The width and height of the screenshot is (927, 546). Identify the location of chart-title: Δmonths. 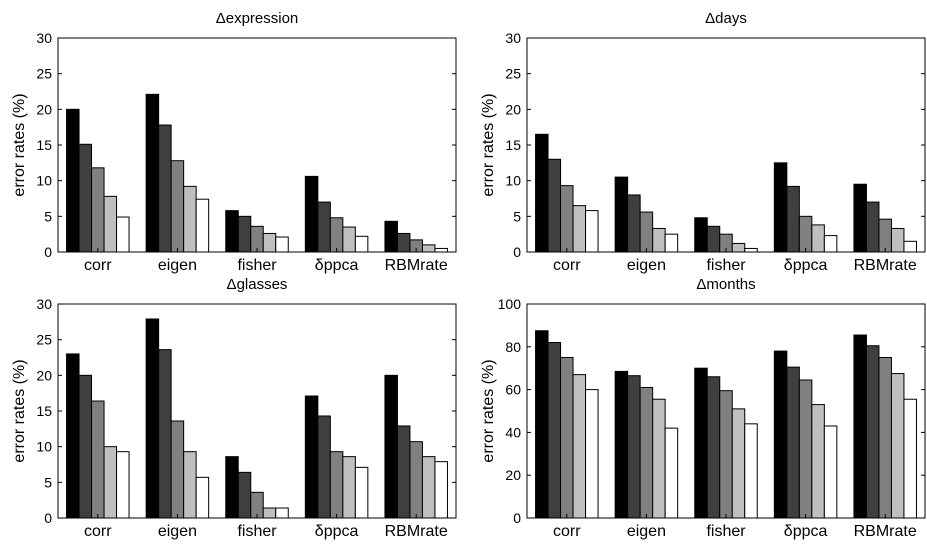
(725, 284).